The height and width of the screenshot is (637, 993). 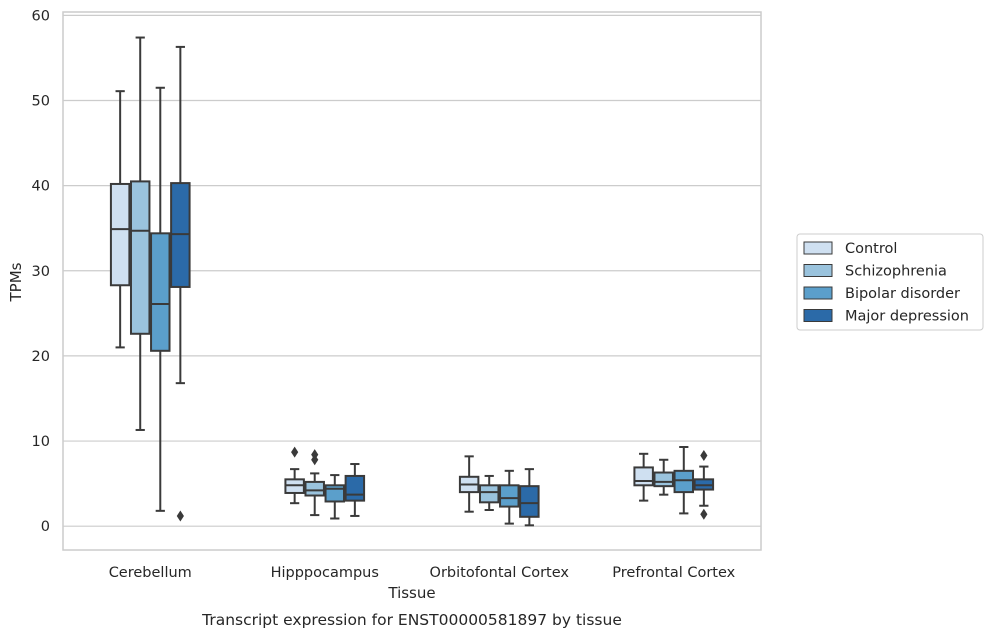 What do you see at coordinates (41, 16) in the screenshot?
I see `y-tick-label: 60` at bounding box center [41, 16].